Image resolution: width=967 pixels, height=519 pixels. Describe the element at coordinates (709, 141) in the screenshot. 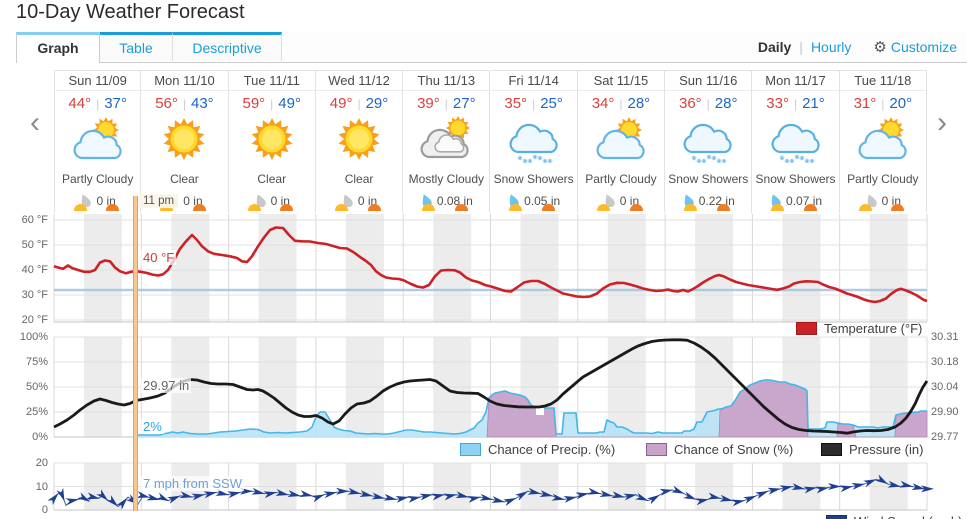

I see `day-column-sun-11-16: Sun 11/16 36° | 28° Snow Showers 0.22 in` at that location.